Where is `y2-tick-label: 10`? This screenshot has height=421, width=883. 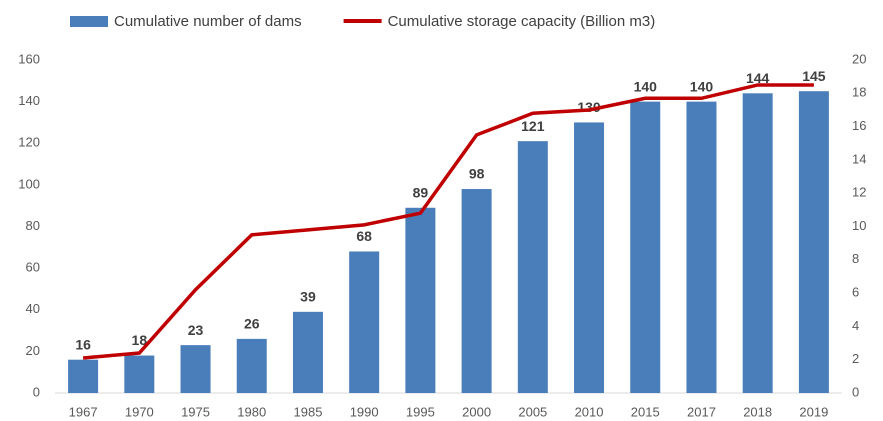 y2-tick-label: 10 is located at coordinates (859, 225).